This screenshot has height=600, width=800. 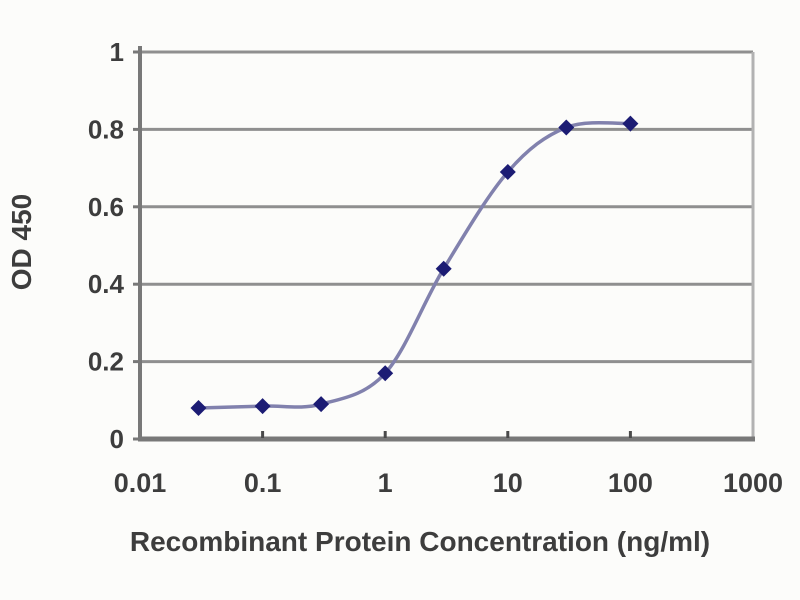 I want to click on y-tick-label: 1, so click(x=117, y=52).